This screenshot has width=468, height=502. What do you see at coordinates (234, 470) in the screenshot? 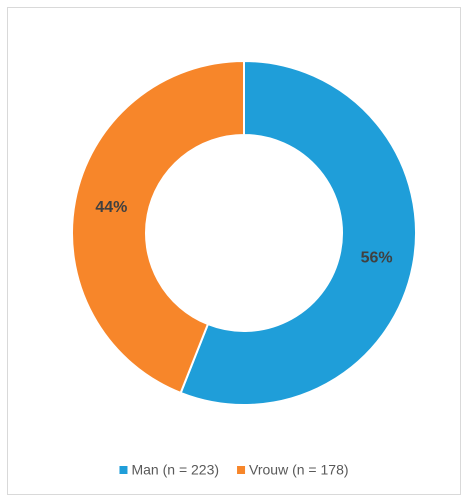
I see `legend: Man (n = 223) Vrouw (n = 178)` at bounding box center [234, 470].